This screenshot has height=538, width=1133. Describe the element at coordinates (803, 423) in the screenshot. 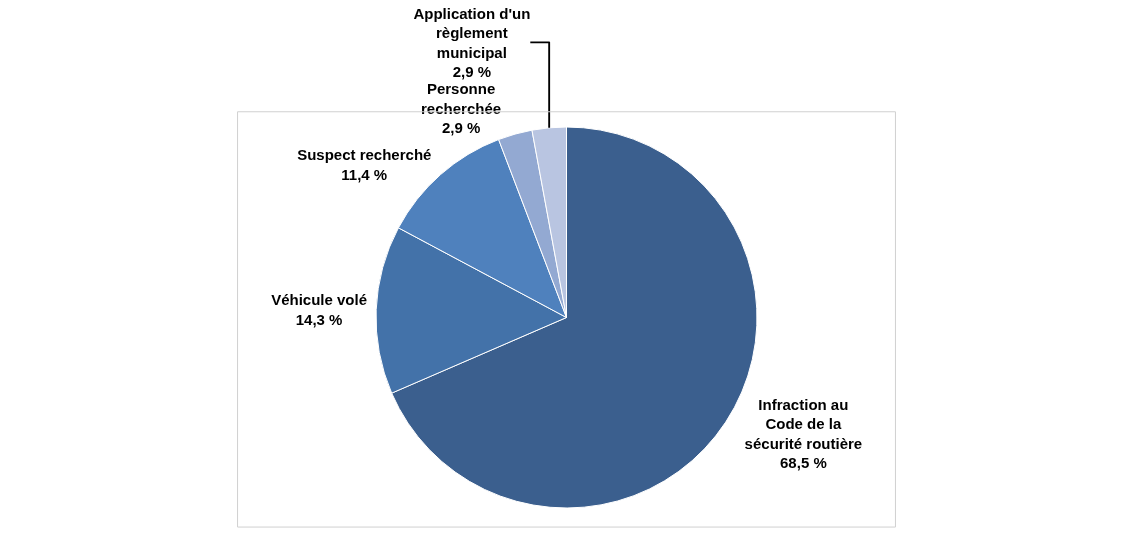

I see `slice-label: Infraction au Code de la sécurité routière` at that location.